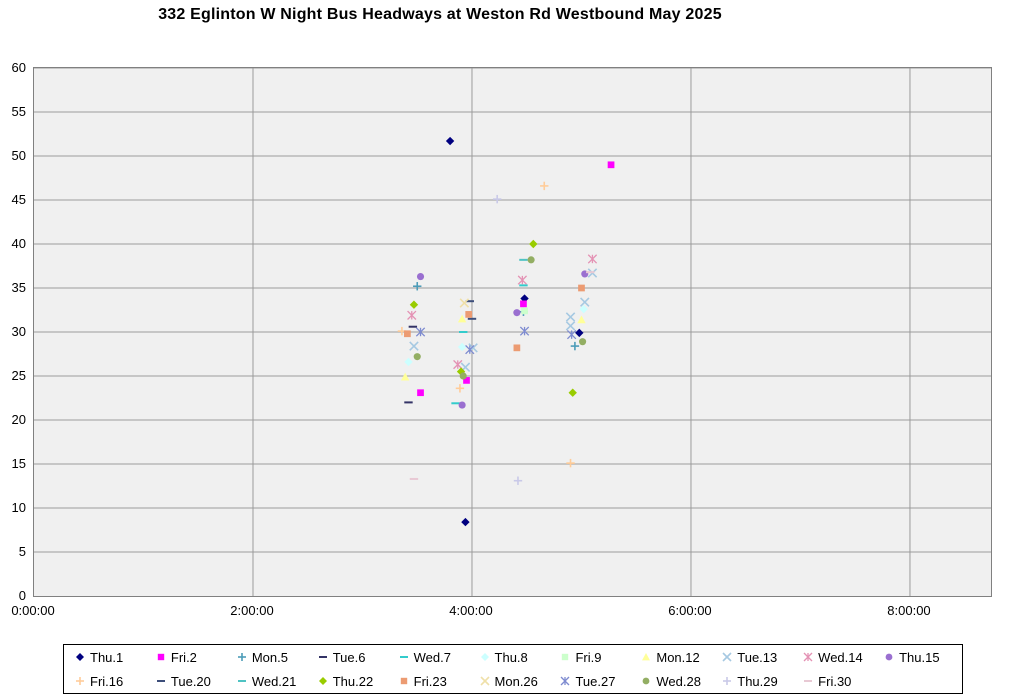  I want to click on legend-label: Mon.12, so click(678, 657).